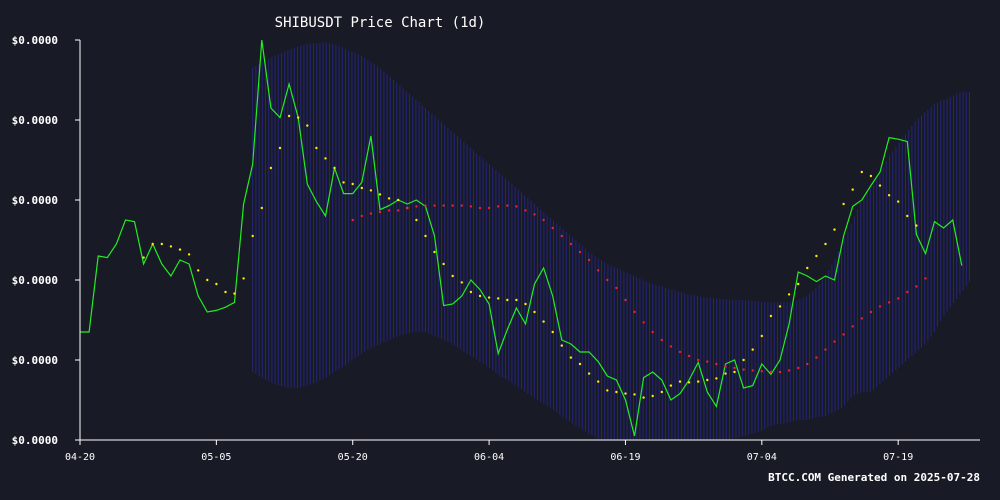 Image resolution: width=1000 pixels, height=500 pixels. I want to click on x-tick-label: 07-04, so click(762, 457).